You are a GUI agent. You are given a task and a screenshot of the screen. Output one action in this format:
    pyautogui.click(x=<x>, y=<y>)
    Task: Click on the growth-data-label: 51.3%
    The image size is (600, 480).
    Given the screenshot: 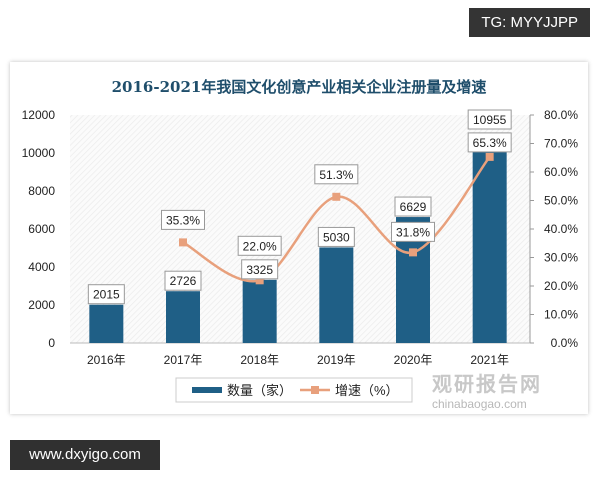 What is the action you would take?
    pyautogui.click(x=336, y=175)
    